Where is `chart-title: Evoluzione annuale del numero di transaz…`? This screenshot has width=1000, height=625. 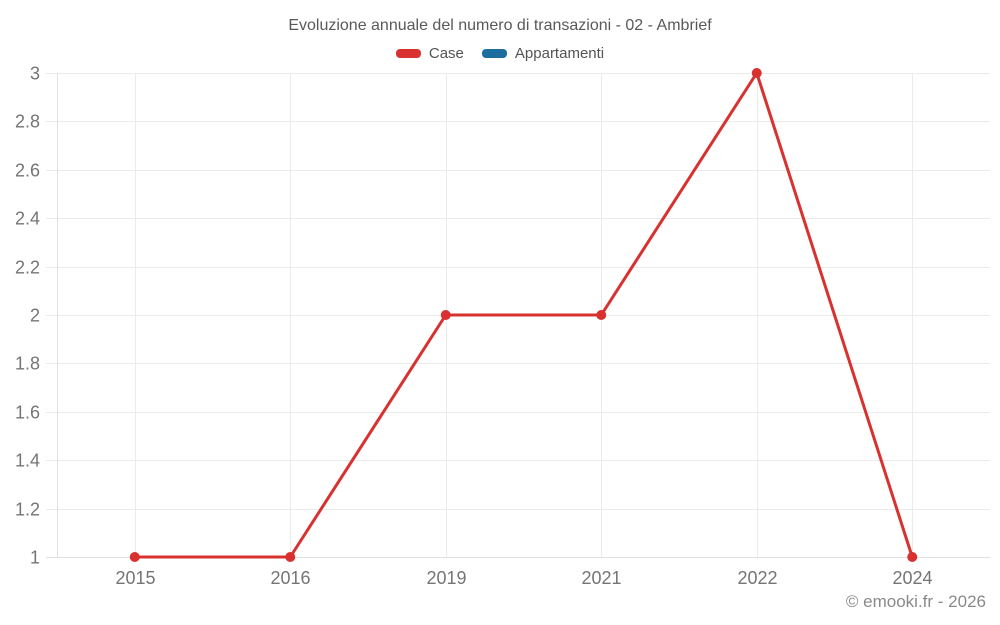 chart-title: Evoluzione annuale del numero di transaz… is located at coordinates (500, 25).